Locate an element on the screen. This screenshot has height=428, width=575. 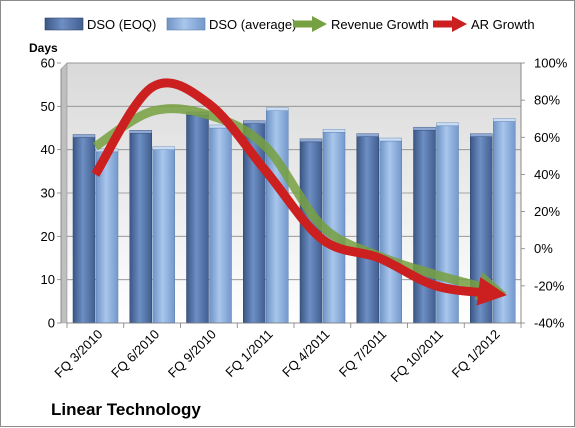
y2-tick-label: 80% is located at coordinates (547, 100).